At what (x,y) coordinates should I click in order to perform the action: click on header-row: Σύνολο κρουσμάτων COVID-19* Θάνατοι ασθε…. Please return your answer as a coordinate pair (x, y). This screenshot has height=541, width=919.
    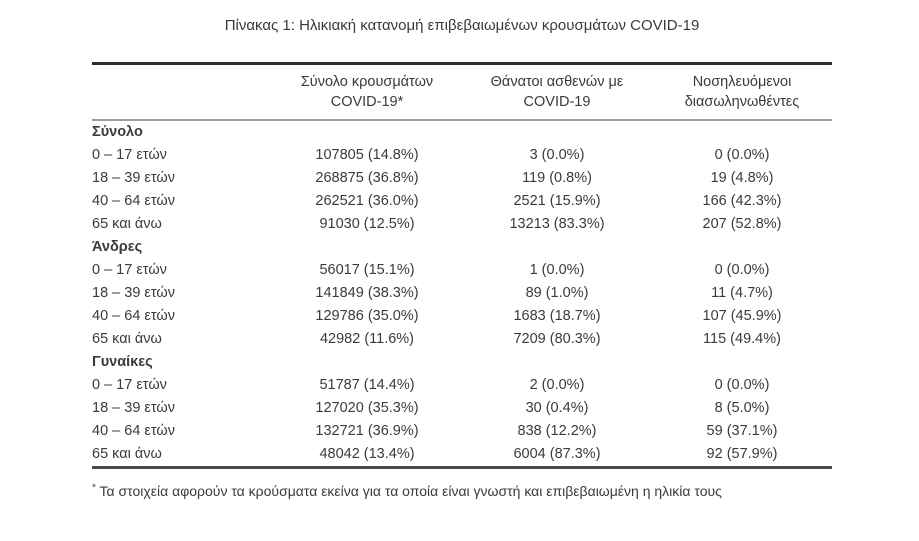
    Looking at the image, I should click on (462, 92).